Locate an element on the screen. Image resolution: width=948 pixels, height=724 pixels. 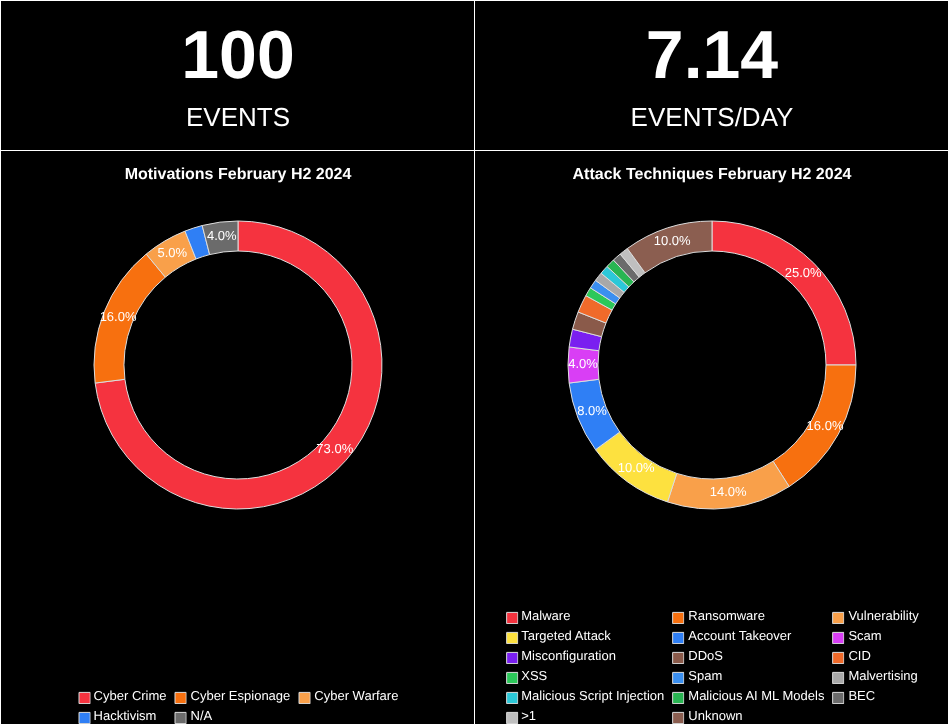
text: EVENTS/DAY is located at coordinates (712, 117).